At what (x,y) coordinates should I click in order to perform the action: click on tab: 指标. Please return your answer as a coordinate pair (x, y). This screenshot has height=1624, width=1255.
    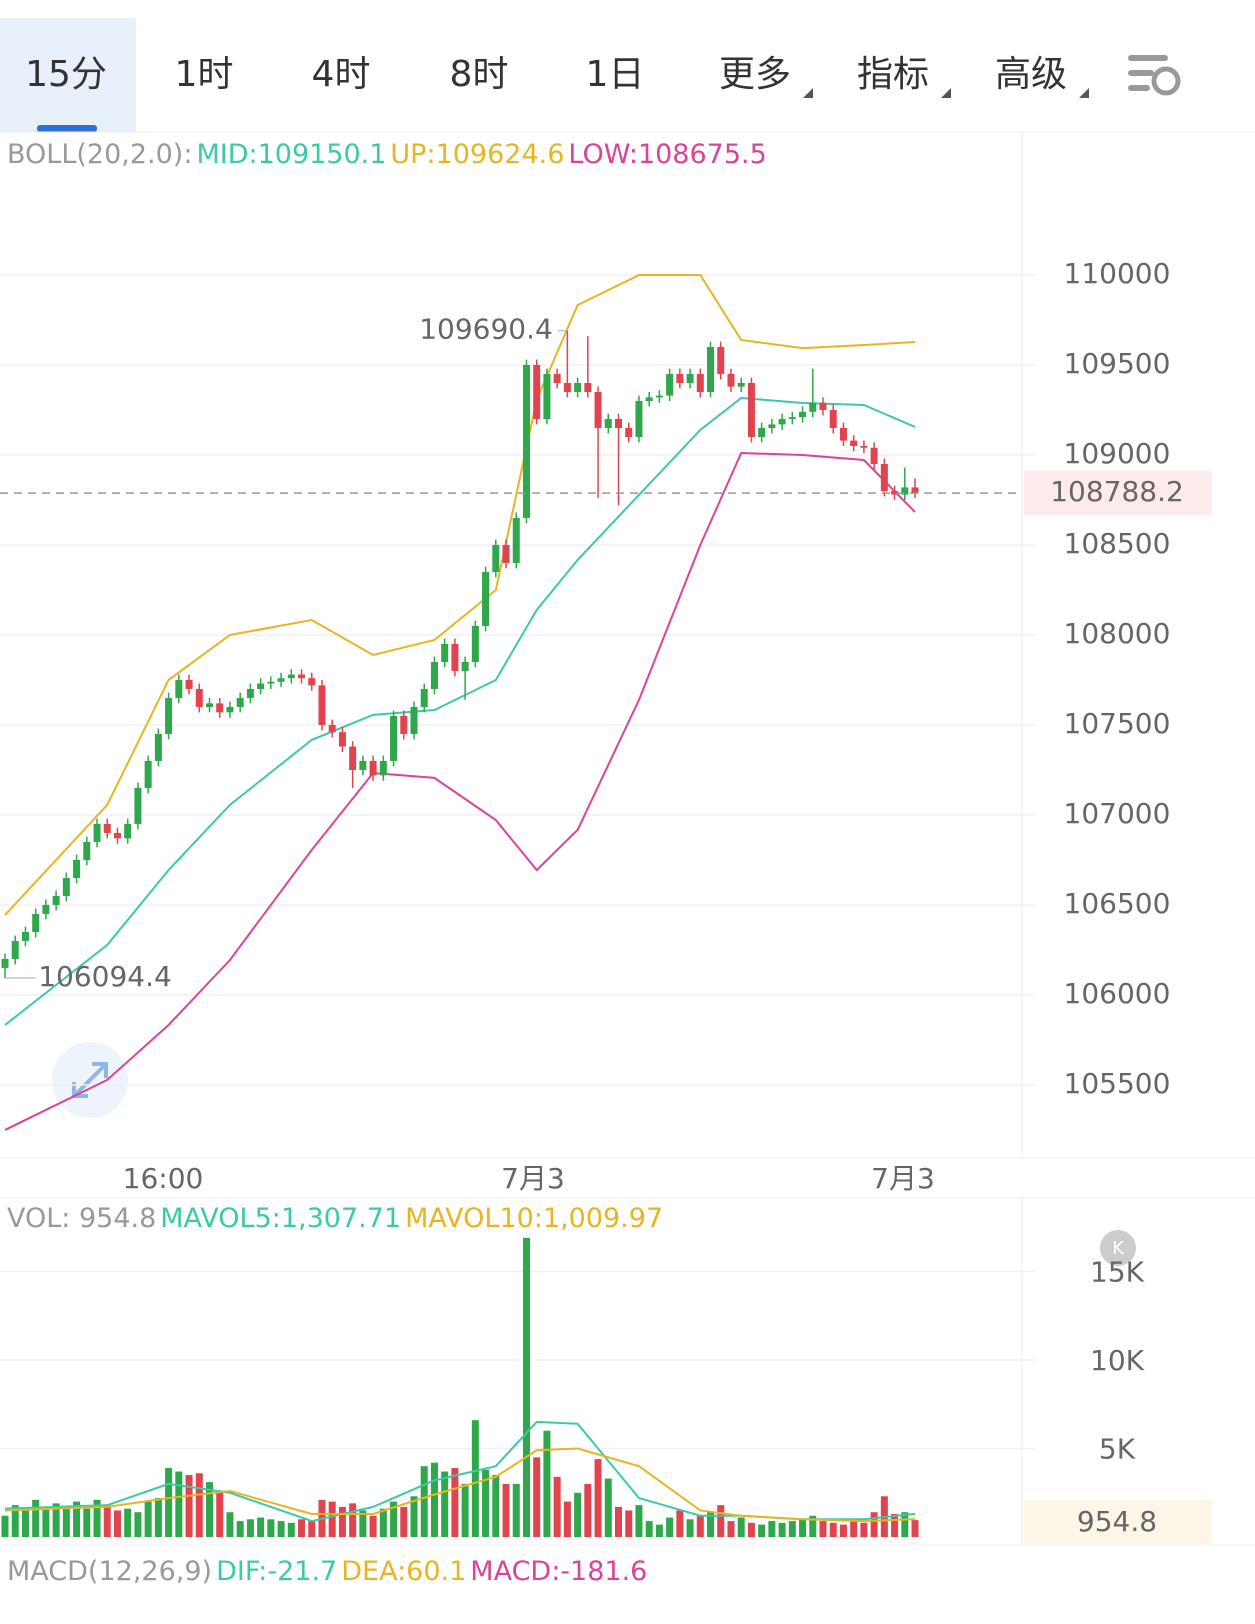
    Looking at the image, I should click on (893, 74).